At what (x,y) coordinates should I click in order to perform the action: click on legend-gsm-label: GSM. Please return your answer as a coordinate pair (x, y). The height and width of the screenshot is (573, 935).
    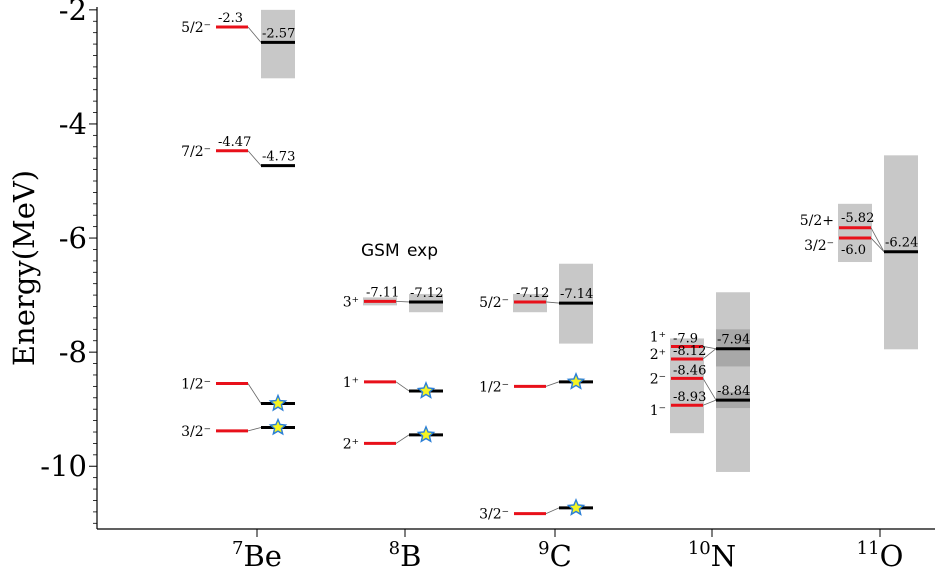
    Looking at the image, I should click on (380, 251).